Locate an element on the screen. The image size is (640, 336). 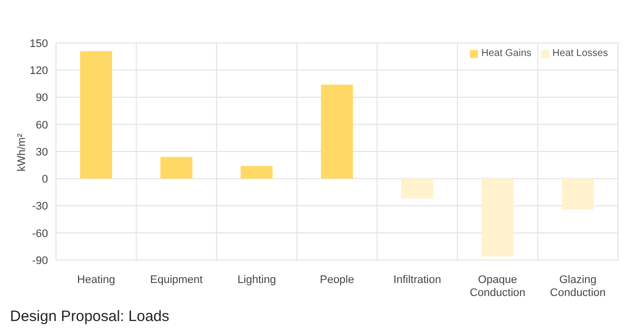
y-tick-label: 150 is located at coordinates (39, 44).